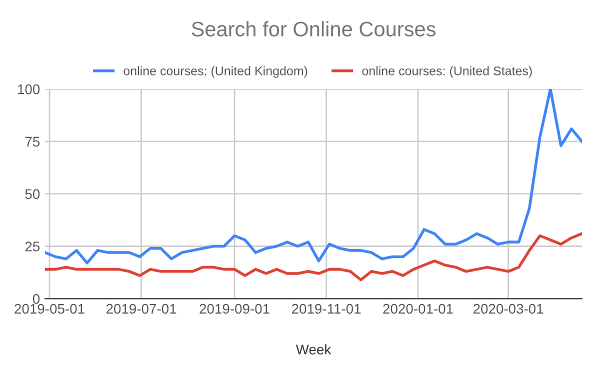 The width and height of the screenshot is (600, 371). I want to click on legend-label: online courses: (United Kingdom), so click(216, 72).